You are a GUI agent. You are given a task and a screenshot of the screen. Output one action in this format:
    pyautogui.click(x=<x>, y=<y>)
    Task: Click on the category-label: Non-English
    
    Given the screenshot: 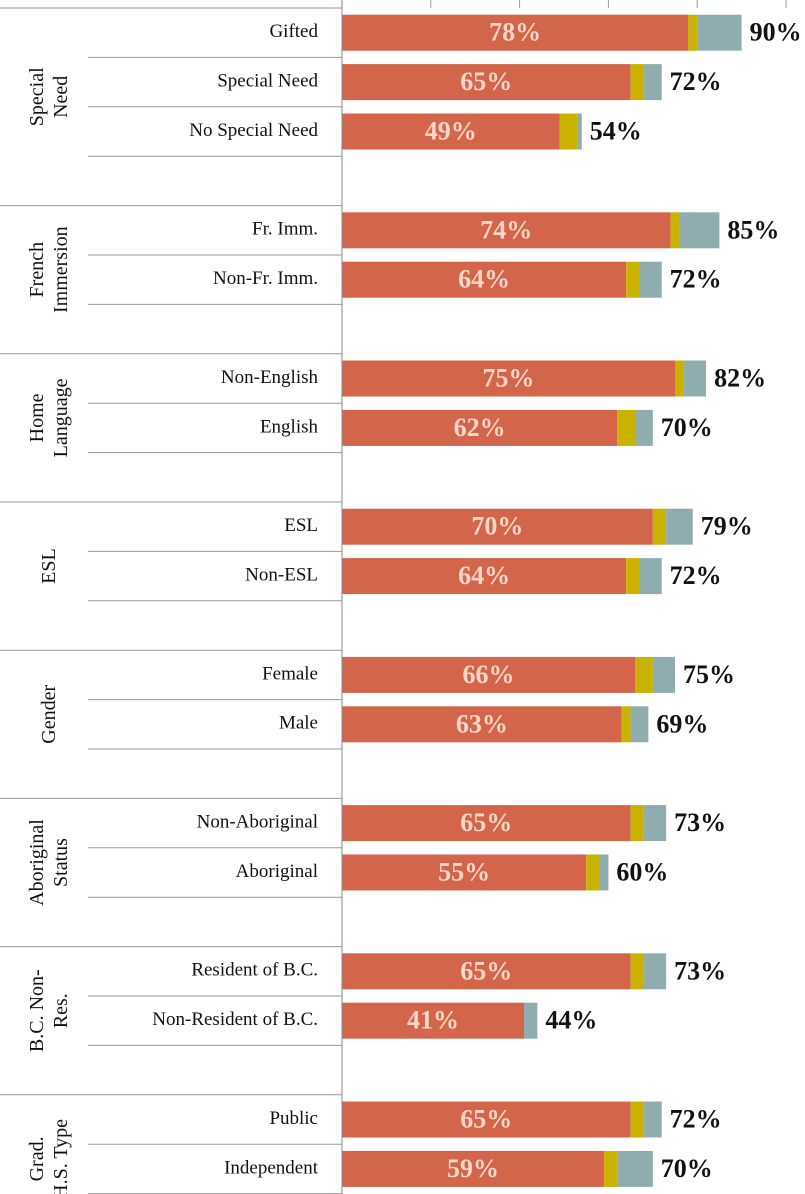 What is the action you would take?
    pyautogui.click(x=270, y=377)
    